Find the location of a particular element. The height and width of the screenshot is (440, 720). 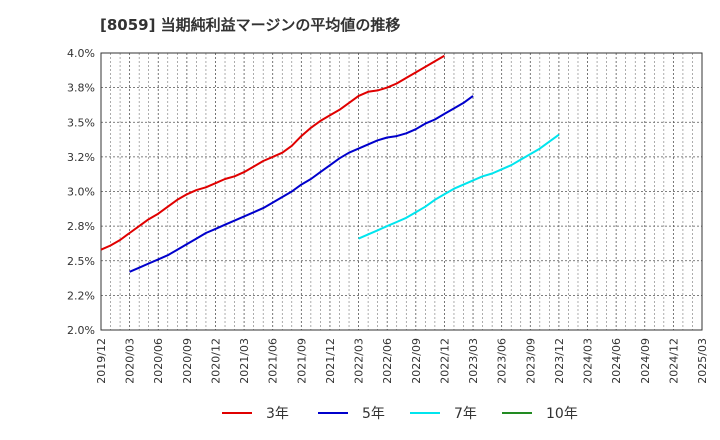

chart-title: [8059] 当期純利益マージンの平均値の推移 is located at coordinates (250, 25).